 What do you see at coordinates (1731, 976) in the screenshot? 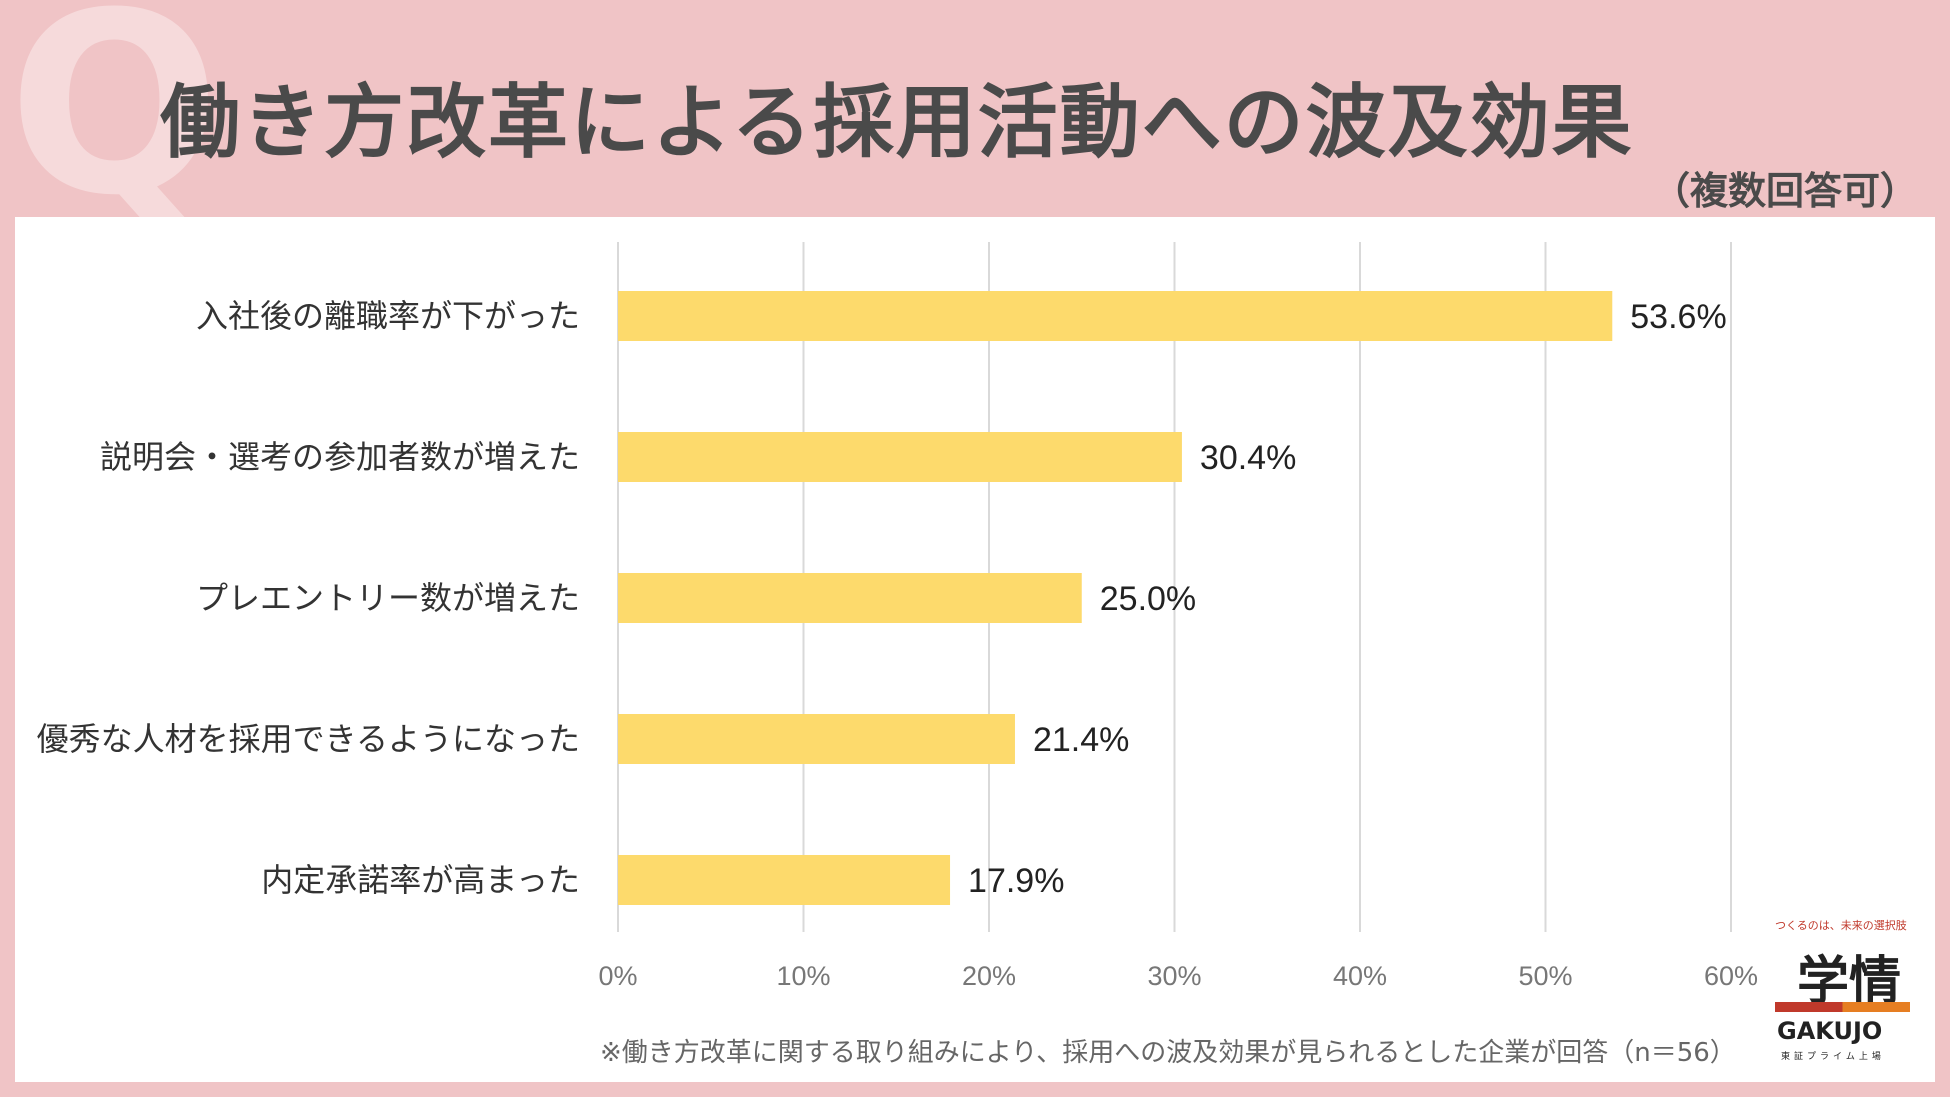
I see `x-tick-label: 60%` at bounding box center [1731, 976].